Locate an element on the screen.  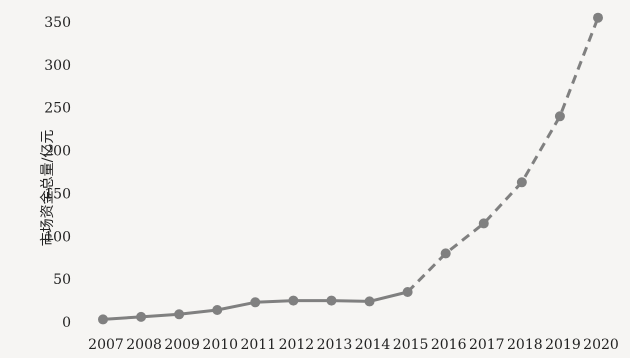
y-tick-label: 50 is located at coordinates (62, 280).